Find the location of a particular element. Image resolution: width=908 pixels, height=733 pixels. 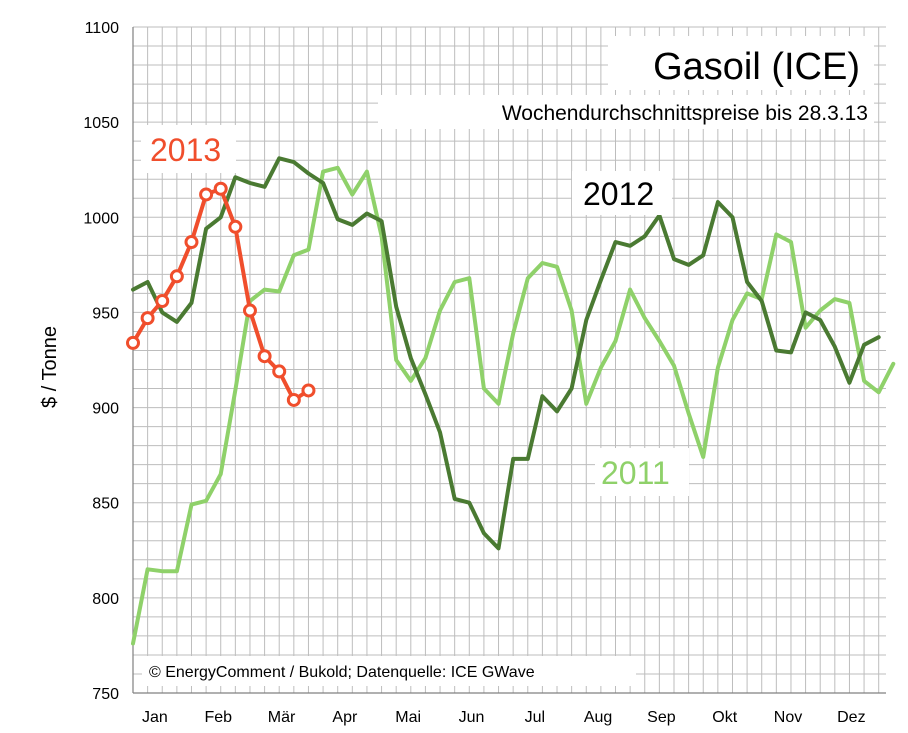

x-tick-label: Aug is located at coordinates (598, 717).